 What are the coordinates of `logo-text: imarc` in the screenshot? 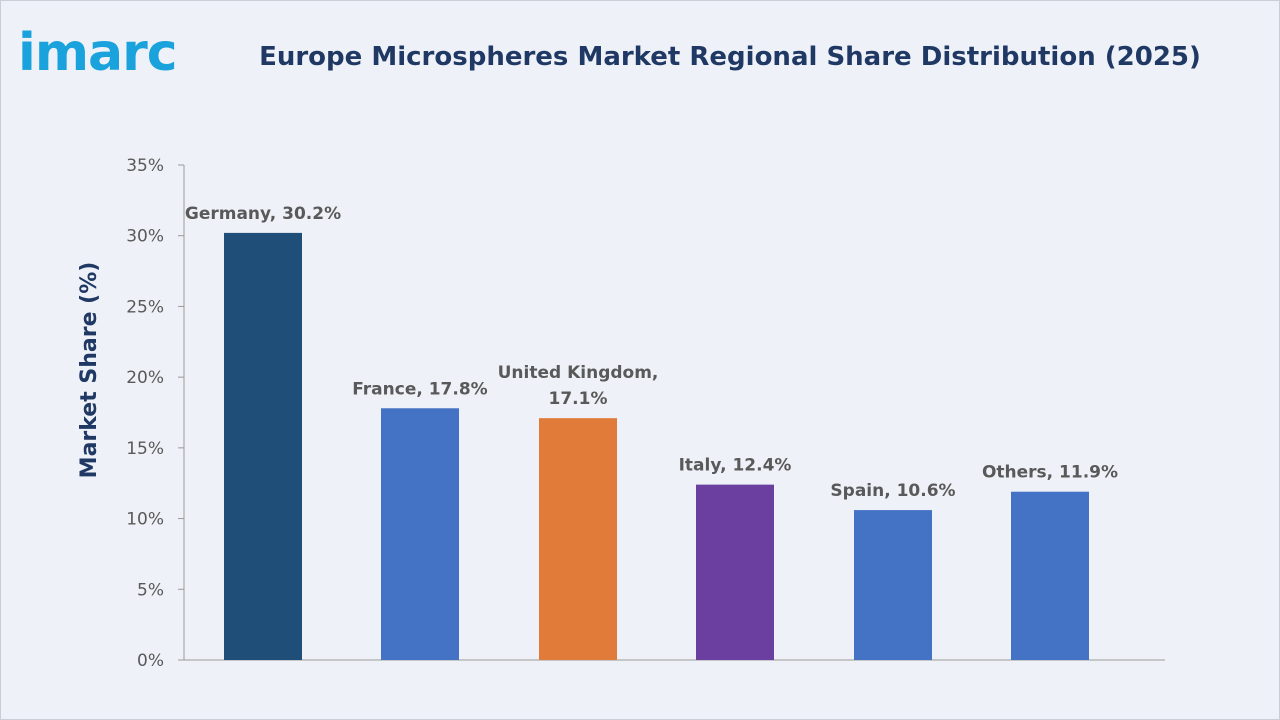 It's located at (98, 53).